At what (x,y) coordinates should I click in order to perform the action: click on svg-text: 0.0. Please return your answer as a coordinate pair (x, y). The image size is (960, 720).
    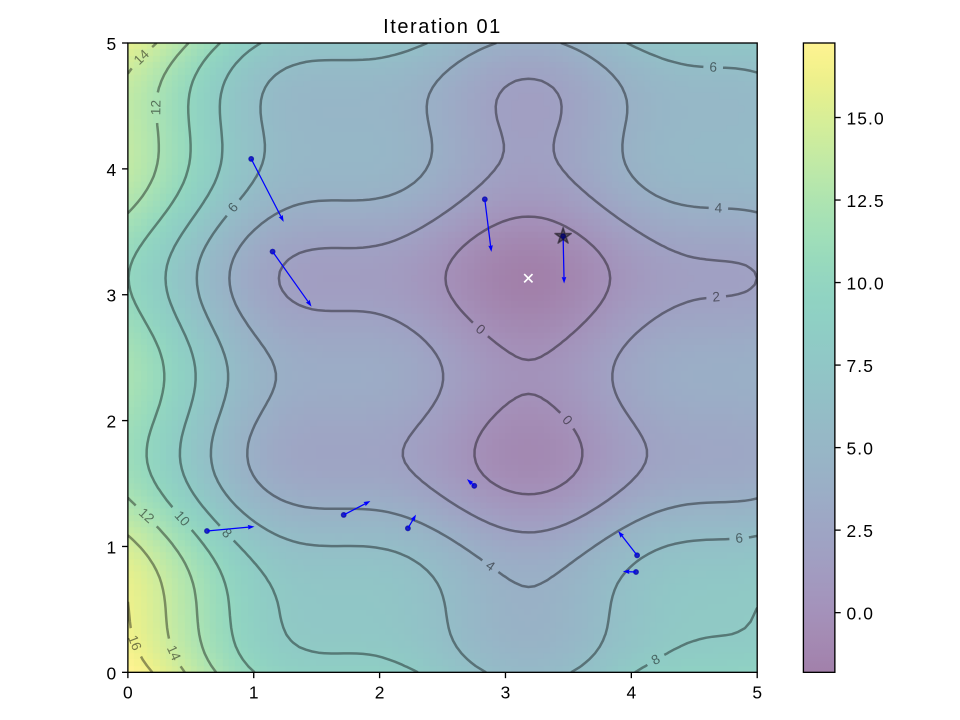
    Looking at the image, I should click on (860, 614).